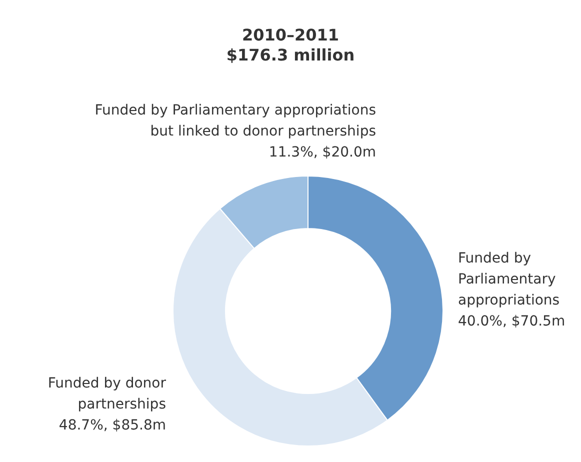 The height and width of the screenshot is (462, 581). Describe the element at coordinates (112, 426) in the screenshot. I see `data-label: 48.7%, $85.8m` at that location.